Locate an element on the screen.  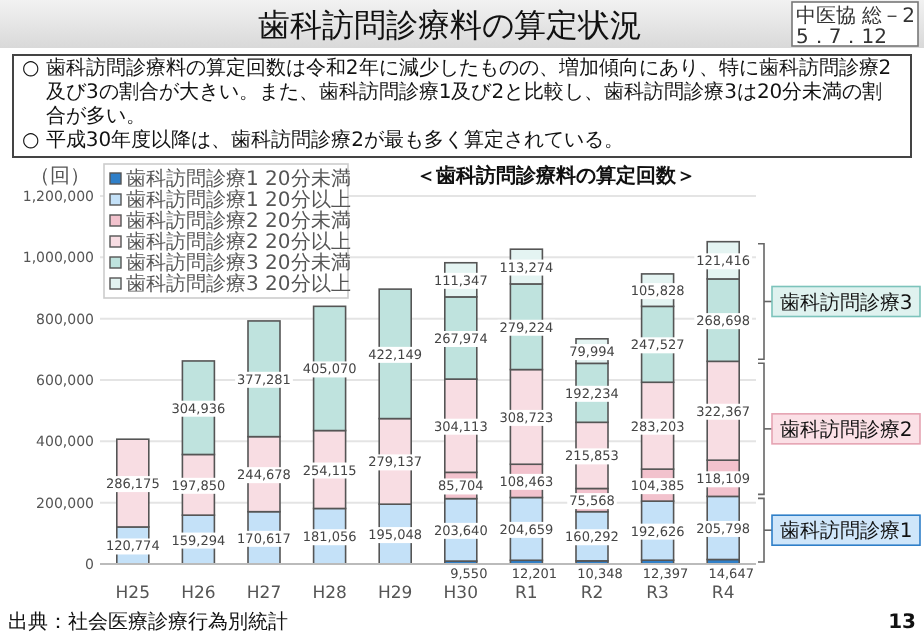
text: 13 is located at coordinates (902, 623).